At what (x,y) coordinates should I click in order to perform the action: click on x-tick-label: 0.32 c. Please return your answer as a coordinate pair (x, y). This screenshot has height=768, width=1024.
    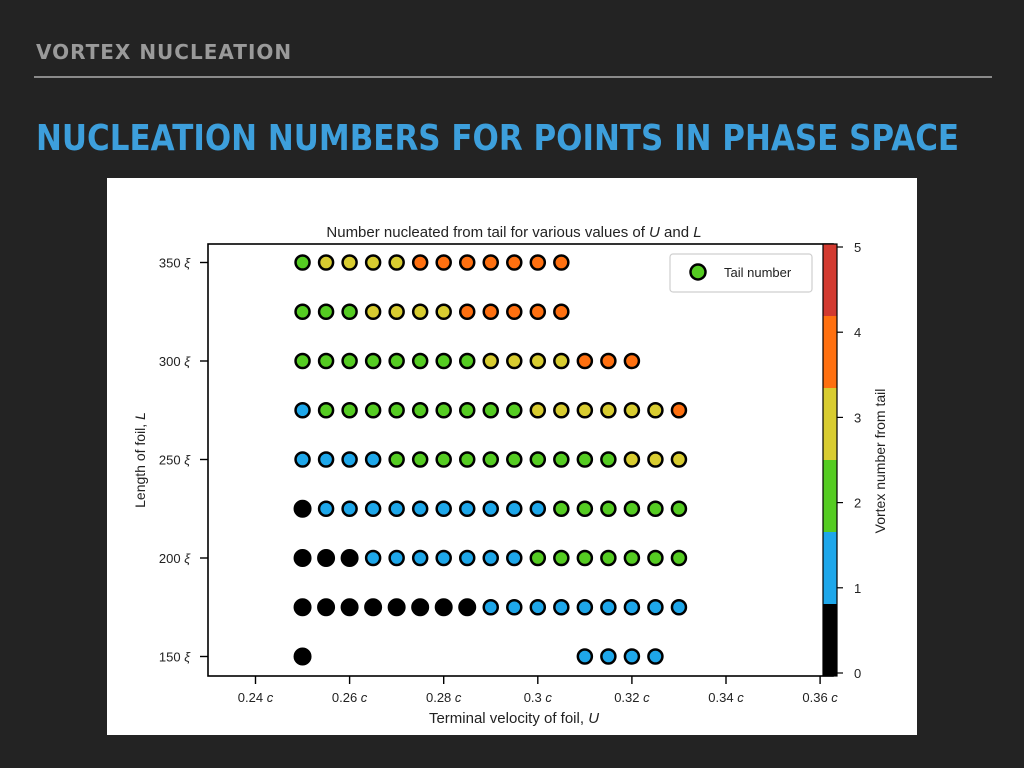
    Looking at the image, I should click on (632, 697).